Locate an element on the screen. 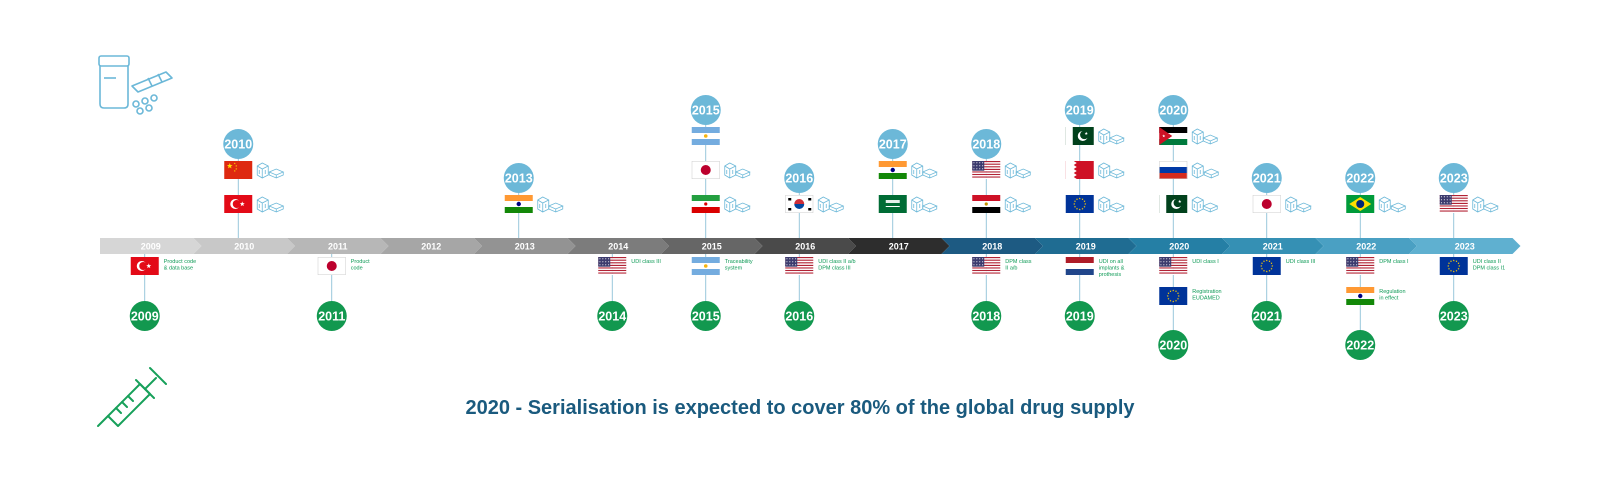  year-bubble-label: 2014 is located at coordinates (612, 317).